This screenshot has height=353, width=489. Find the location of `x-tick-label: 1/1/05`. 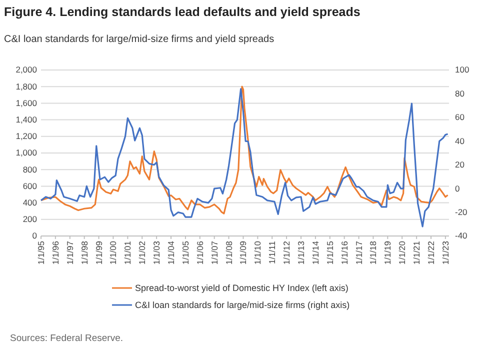

x-tick-label: 1/1/05 is located at coordinates (185, 252).